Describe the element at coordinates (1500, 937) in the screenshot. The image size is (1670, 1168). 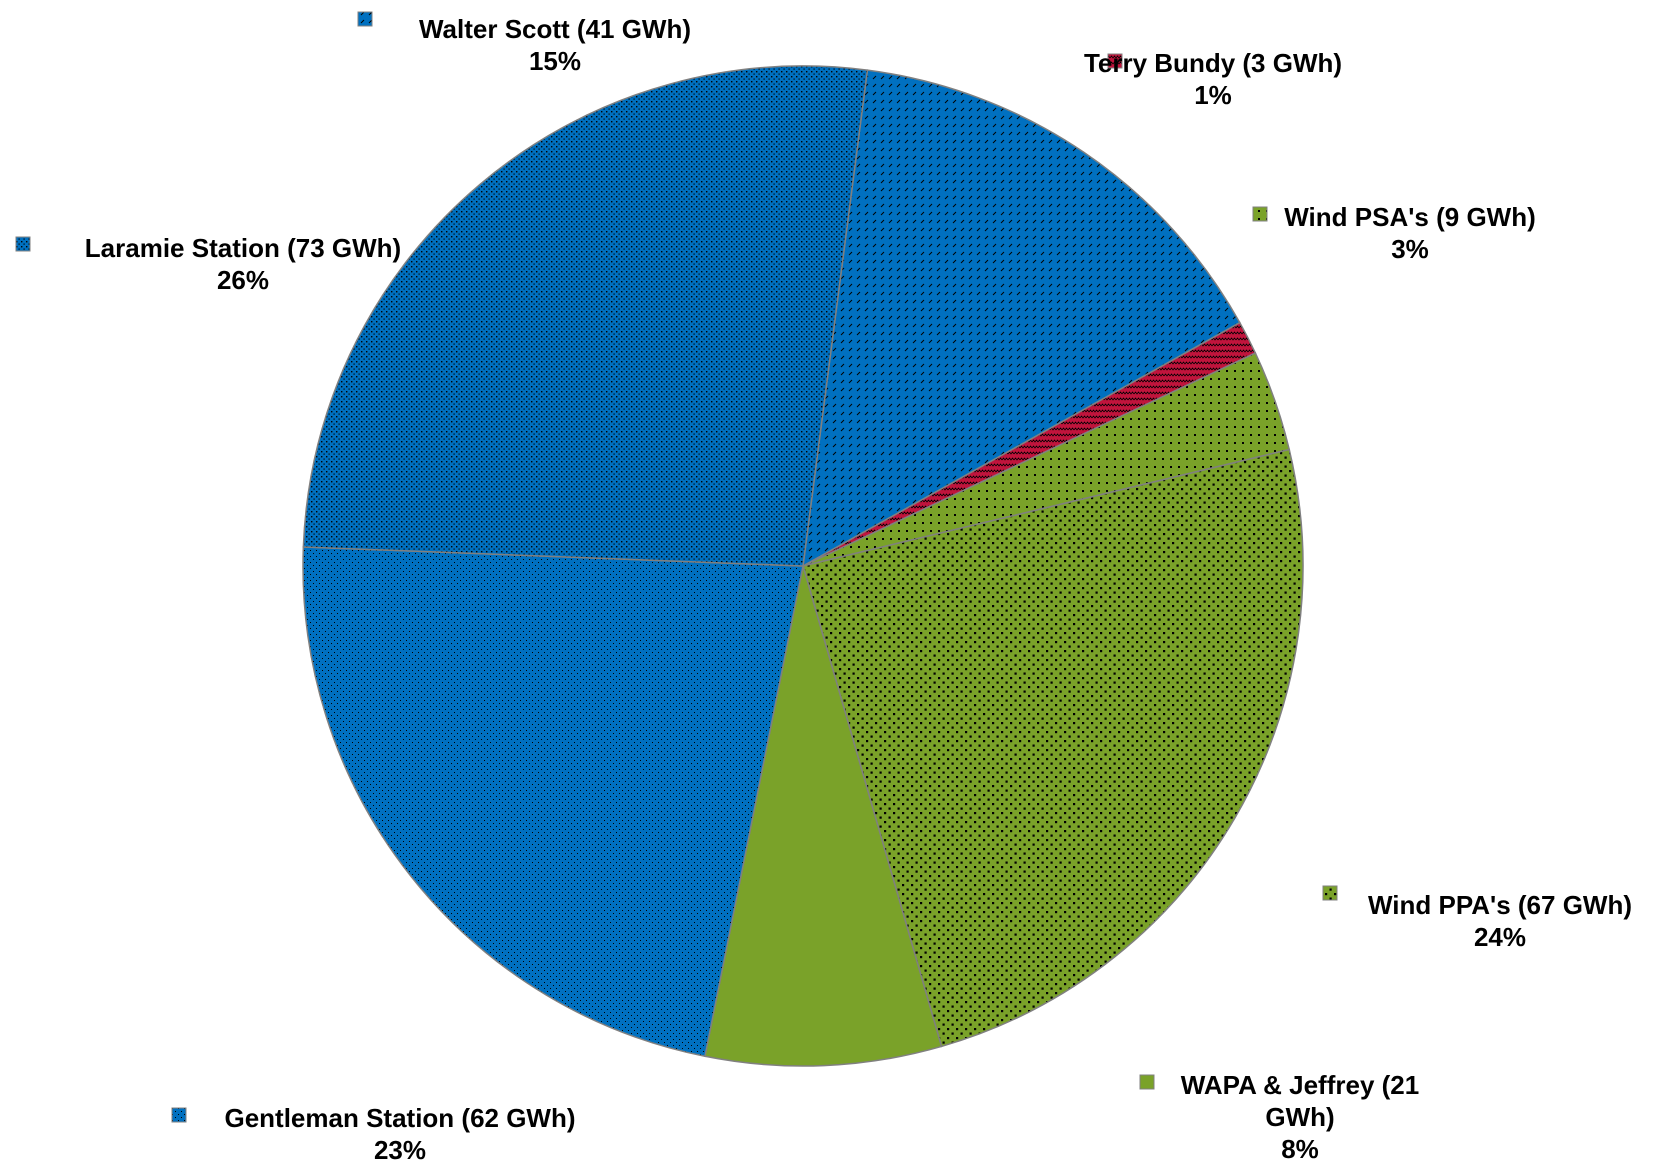
I see `data-label-percent: 24%` at that location.